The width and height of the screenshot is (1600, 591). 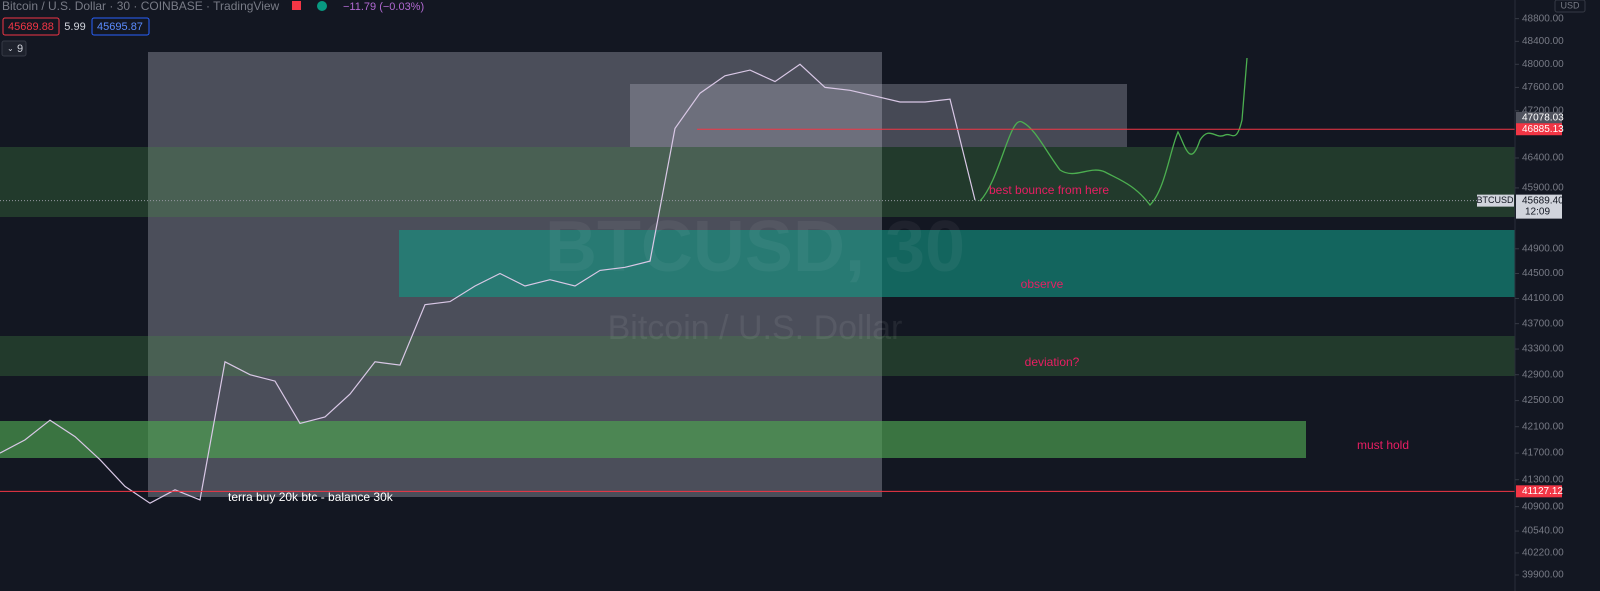 What do you see at coordinates (1543, 41) in the screenshot?
I see `y-tick-label: 48400.00` at bounding box center [1543, 41].